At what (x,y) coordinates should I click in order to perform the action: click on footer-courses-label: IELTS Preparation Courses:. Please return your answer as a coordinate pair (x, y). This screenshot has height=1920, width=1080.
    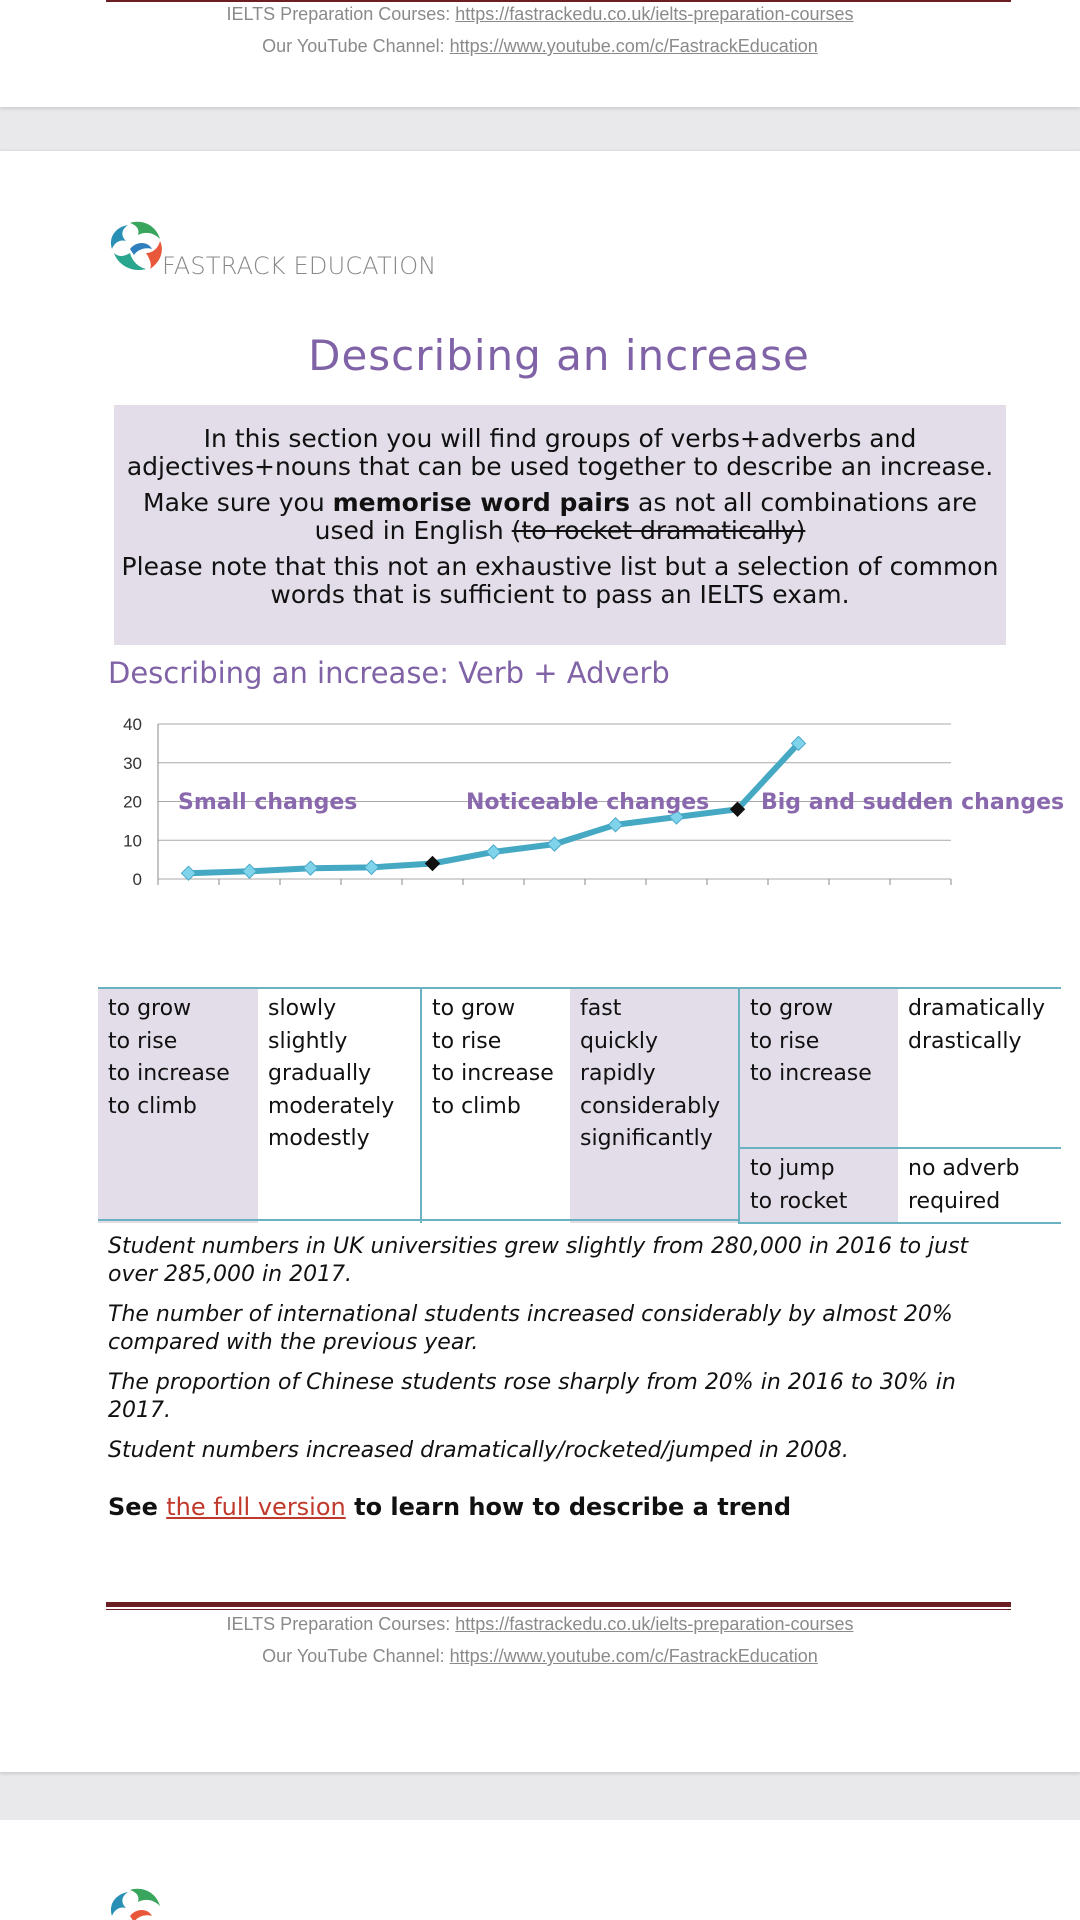
    Looking at the image, I should click on (341, 14).